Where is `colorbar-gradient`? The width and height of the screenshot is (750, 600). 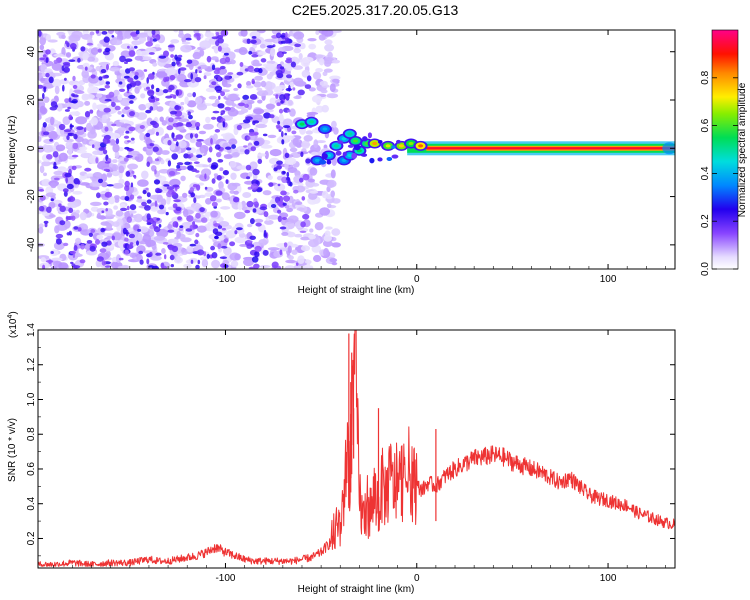 colorbar-gradient is located at coordinates (725, 149).